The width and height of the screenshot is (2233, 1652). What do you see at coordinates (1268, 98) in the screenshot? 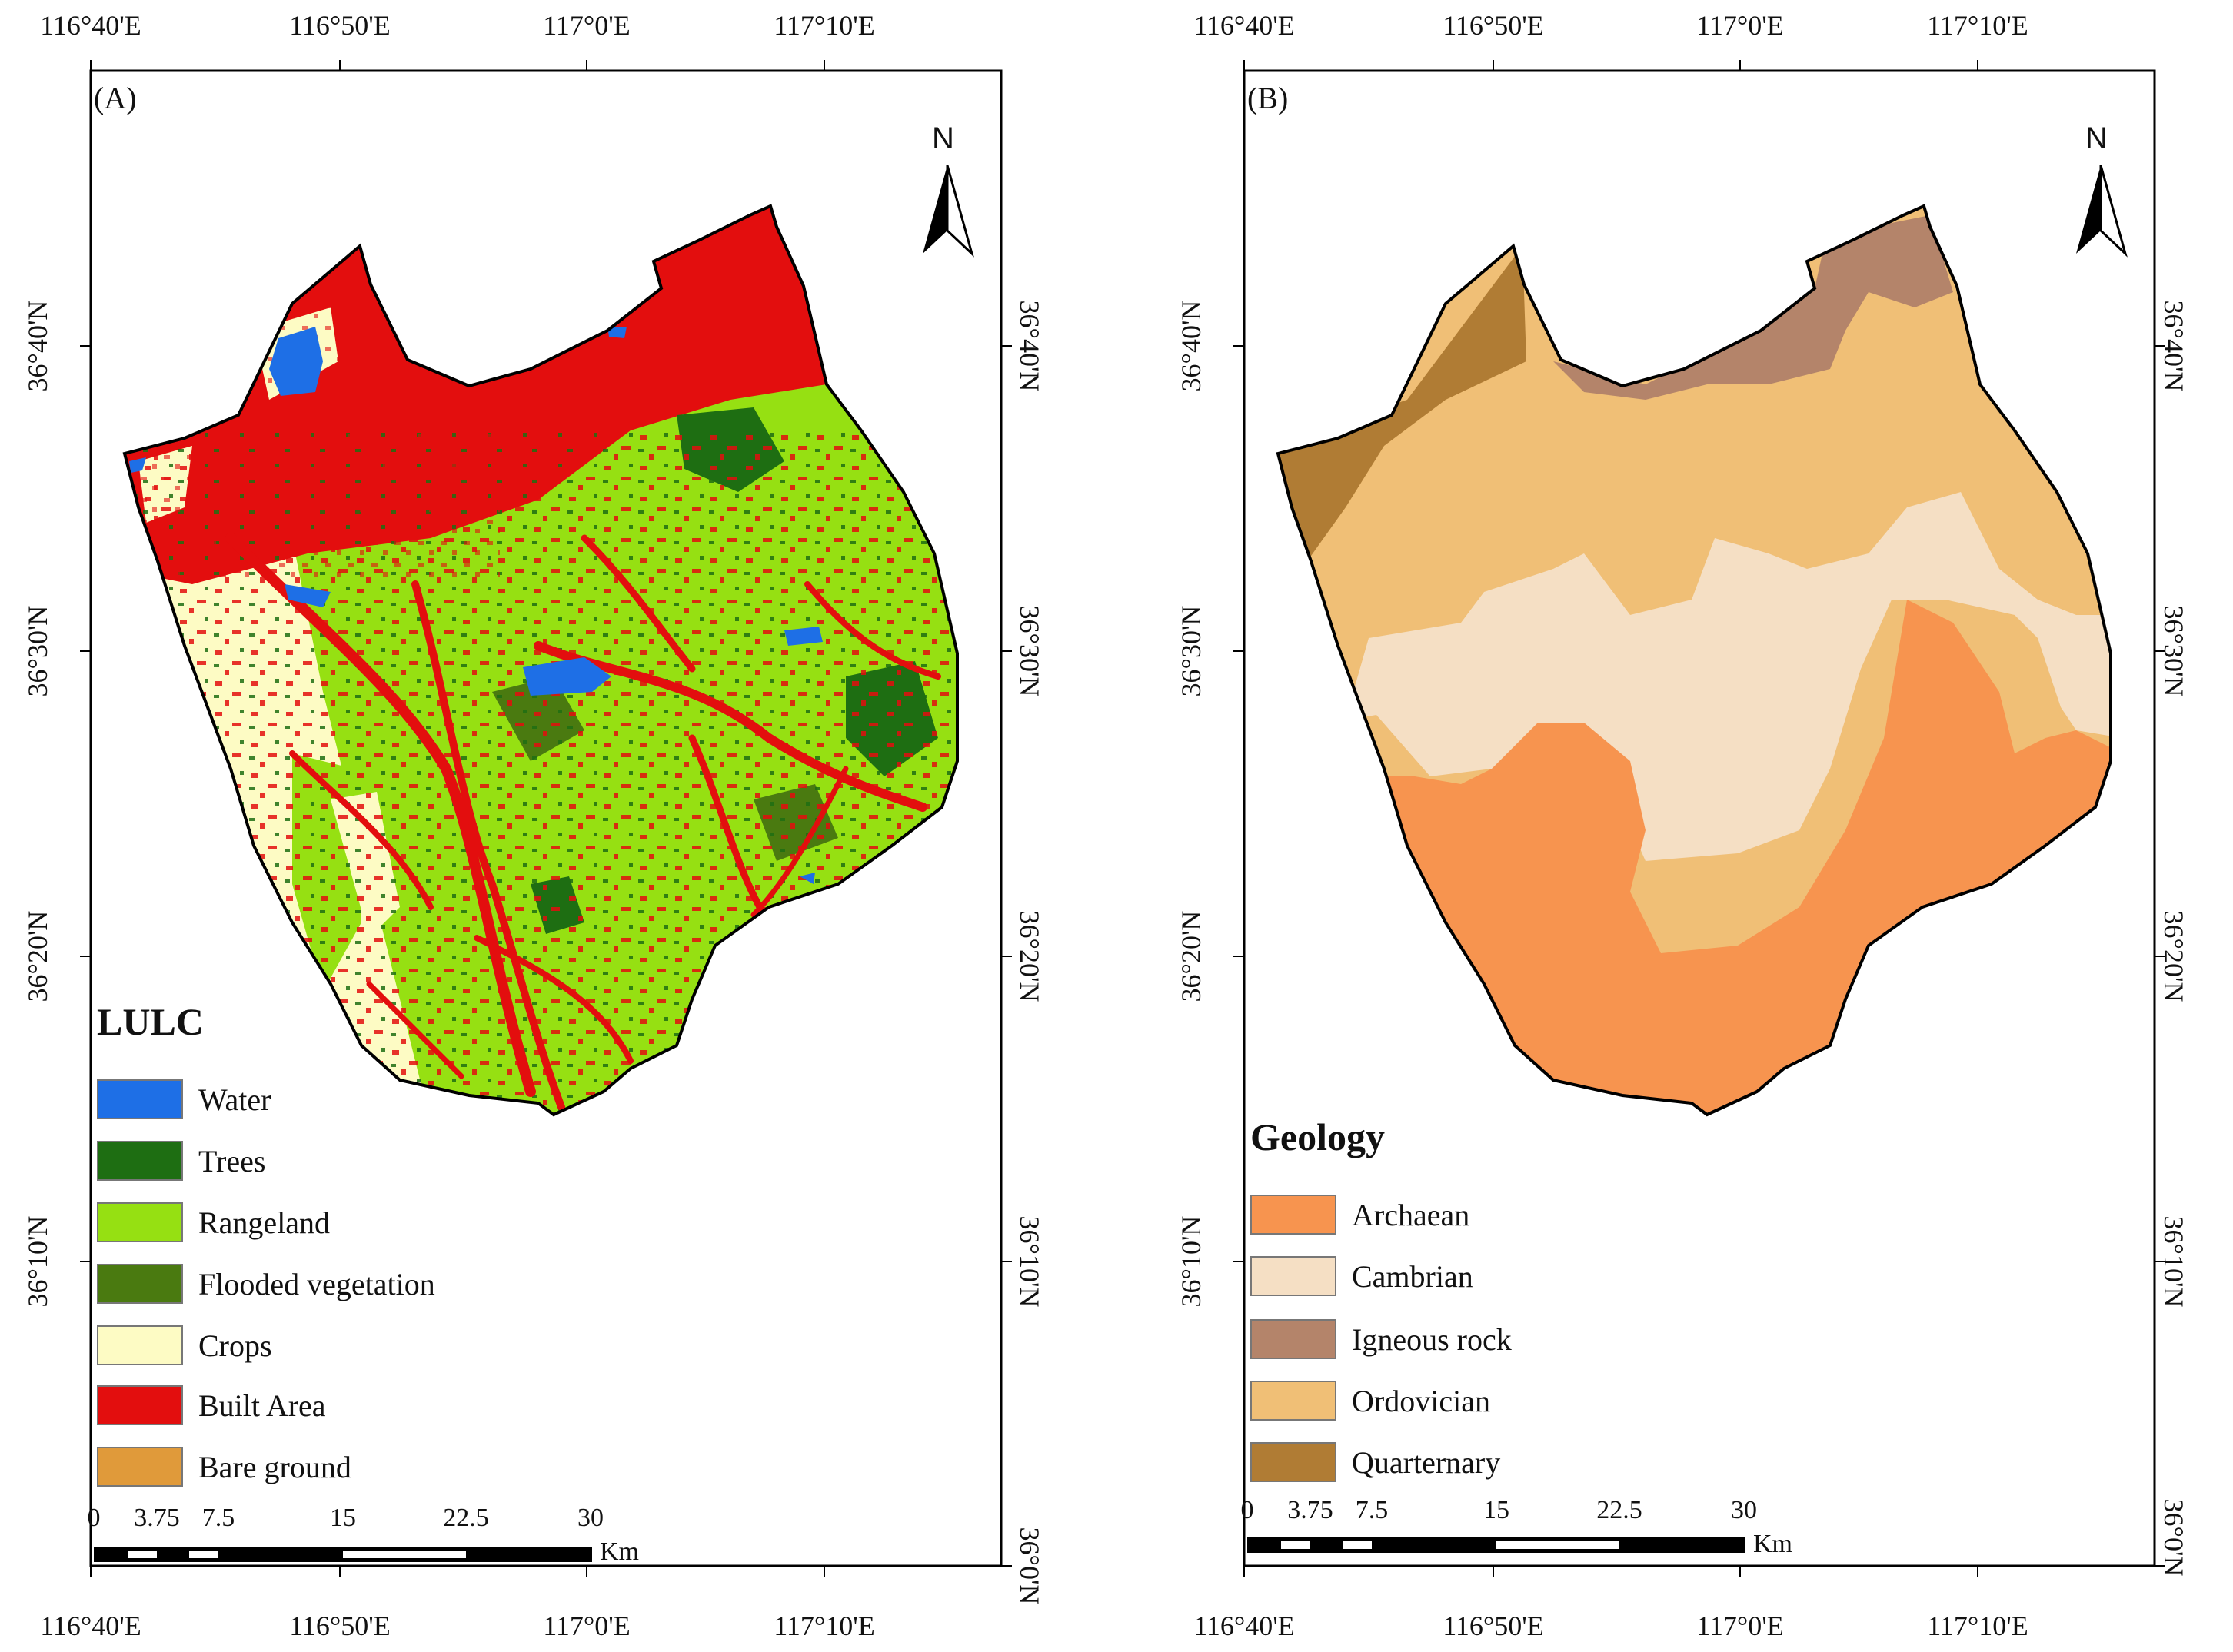
I see `panel-label: (B)` at bounding box center [1268, 98].